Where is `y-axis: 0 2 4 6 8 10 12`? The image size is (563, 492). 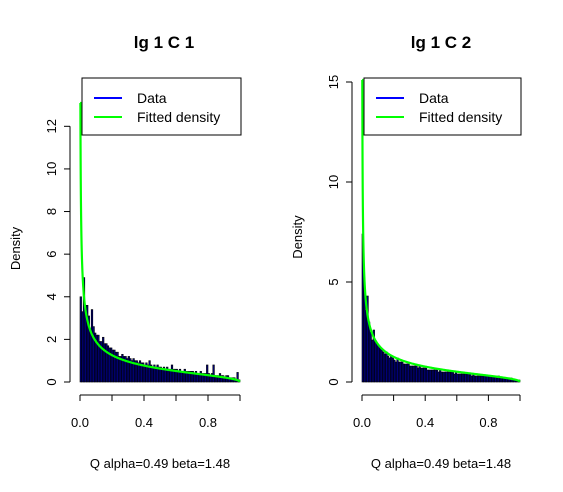
y-axis: 0 2 4 6 8 10 12 is located at coordinates (57, 252).